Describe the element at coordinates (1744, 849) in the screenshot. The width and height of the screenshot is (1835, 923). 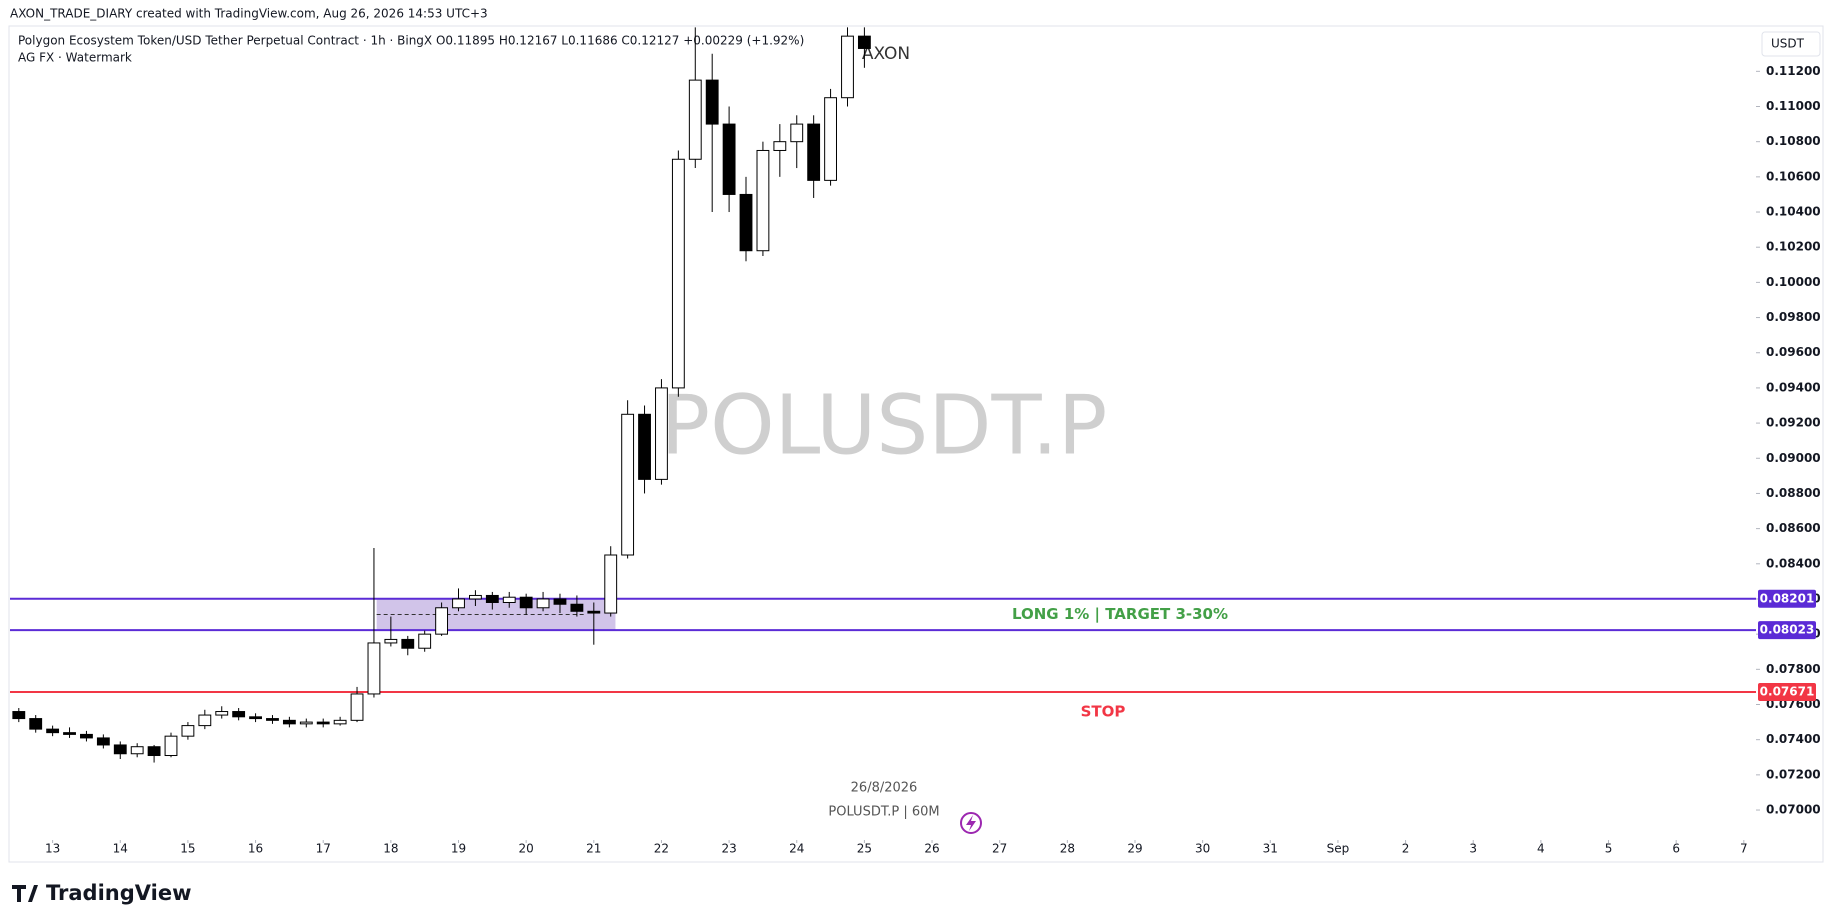
I see `x-tick-label: 7` at that location.